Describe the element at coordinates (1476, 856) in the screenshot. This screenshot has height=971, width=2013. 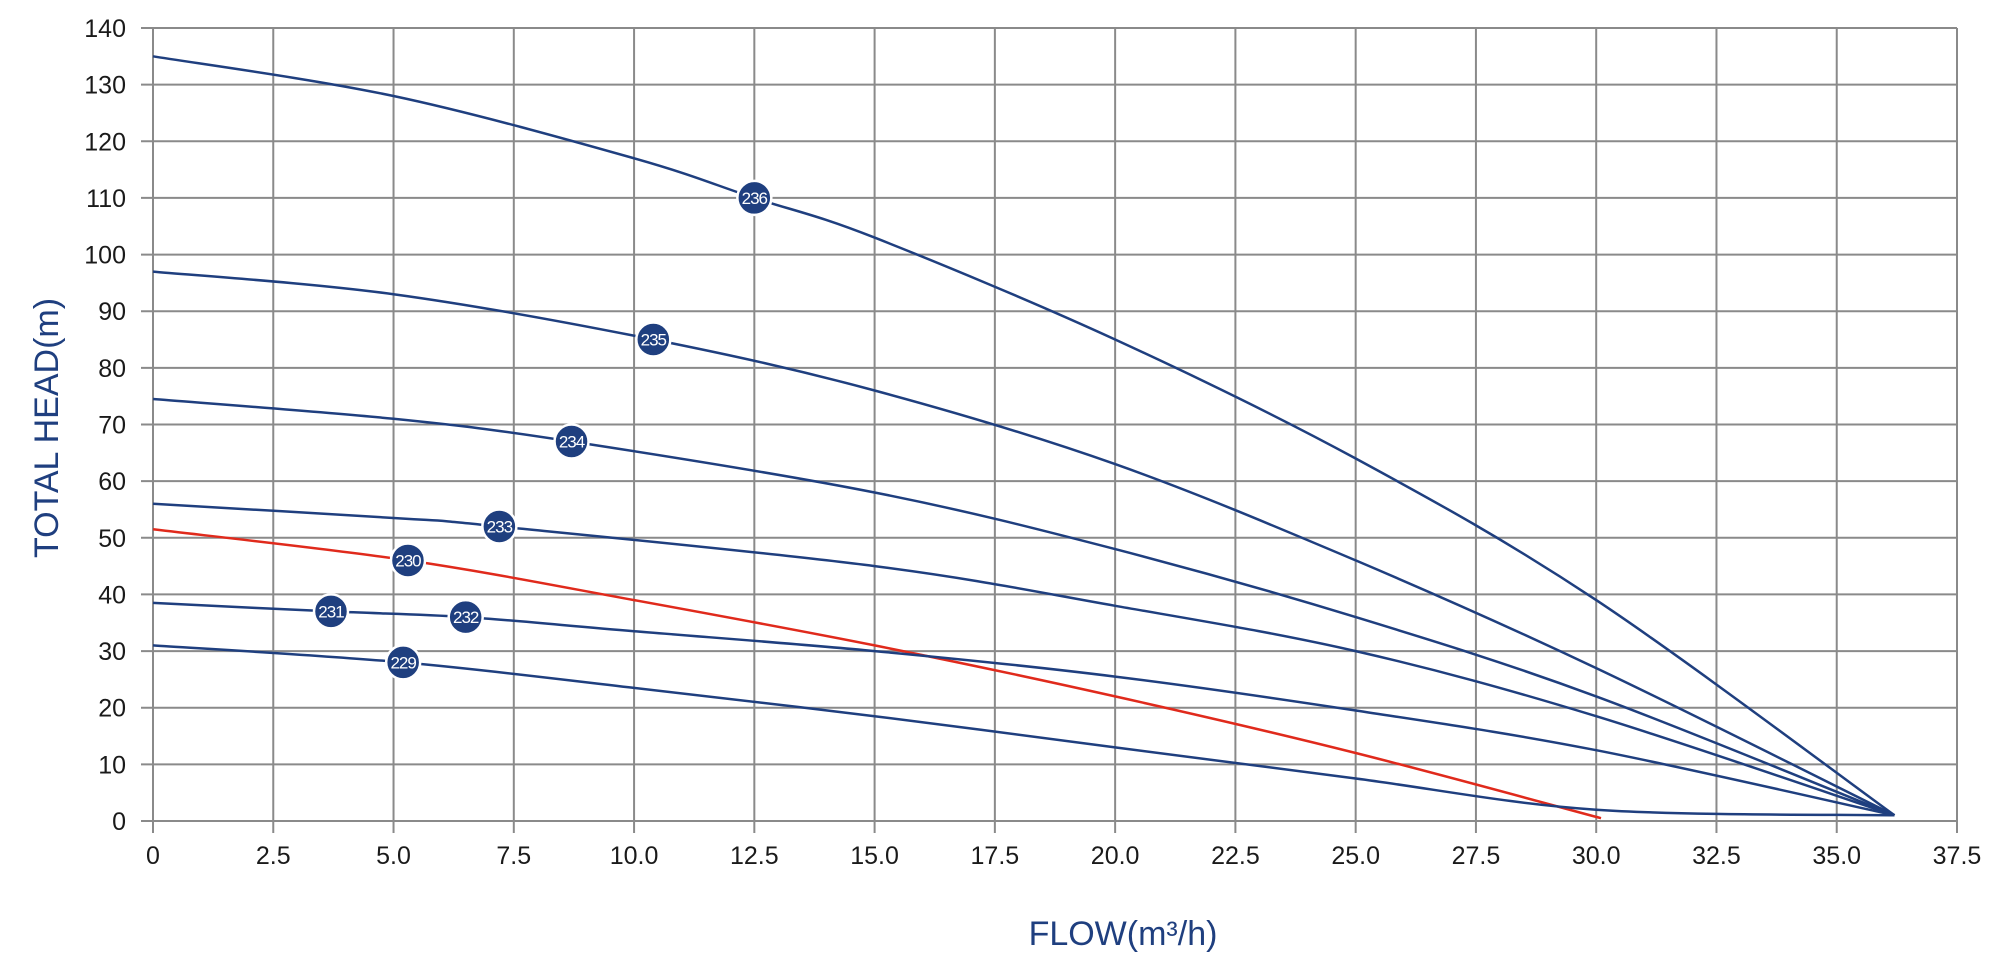
I see `x-tick-label: 27.5` at that location.